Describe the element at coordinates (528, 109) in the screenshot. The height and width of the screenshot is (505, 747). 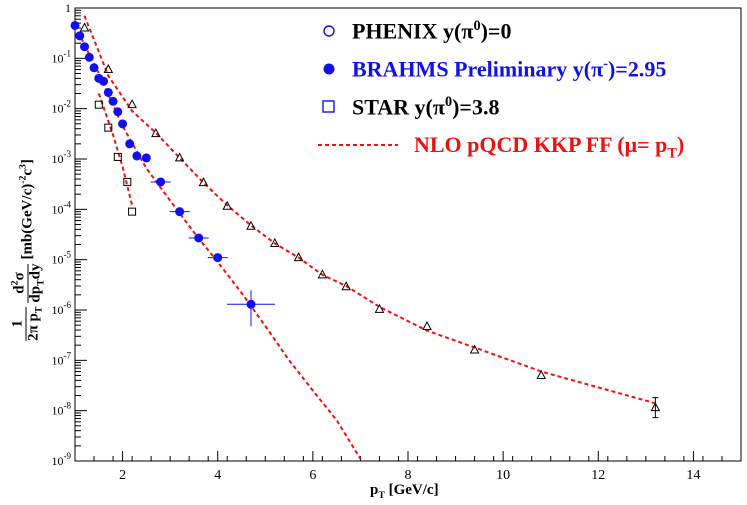
I see `legend-entry-star: STAR y(π0)=3.8` at that location.